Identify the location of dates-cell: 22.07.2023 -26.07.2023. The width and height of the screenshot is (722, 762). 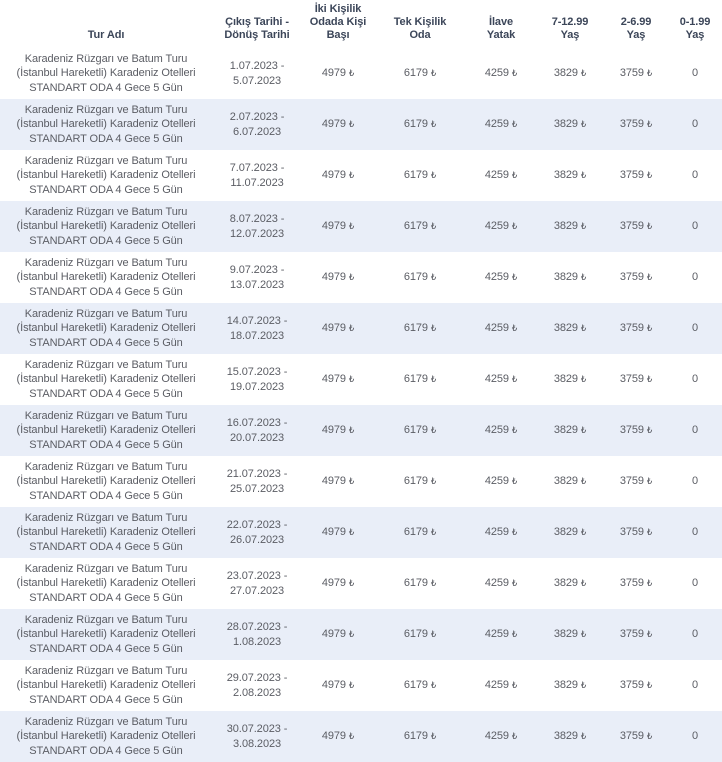
(257, 532).